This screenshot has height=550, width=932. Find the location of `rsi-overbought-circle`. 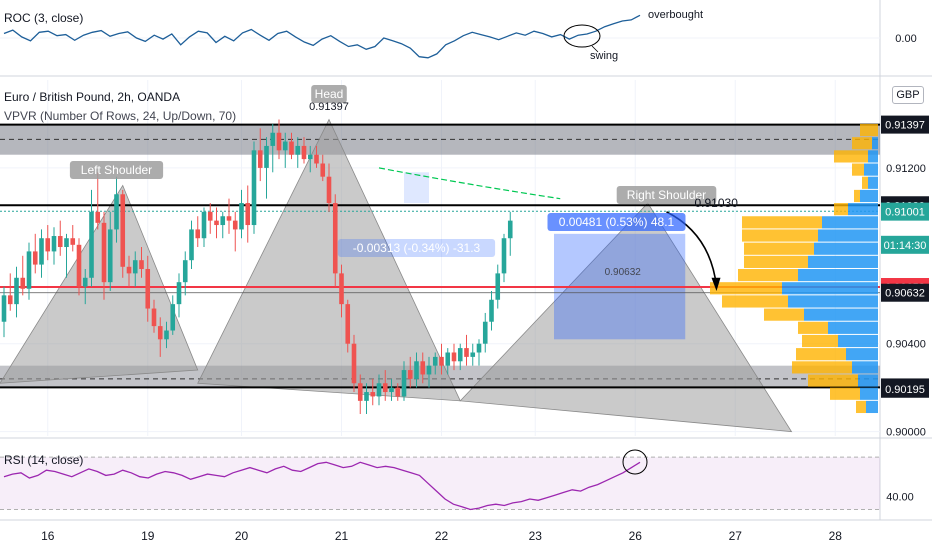

rsi-overbought-circle is located at coordinates (635, 462).